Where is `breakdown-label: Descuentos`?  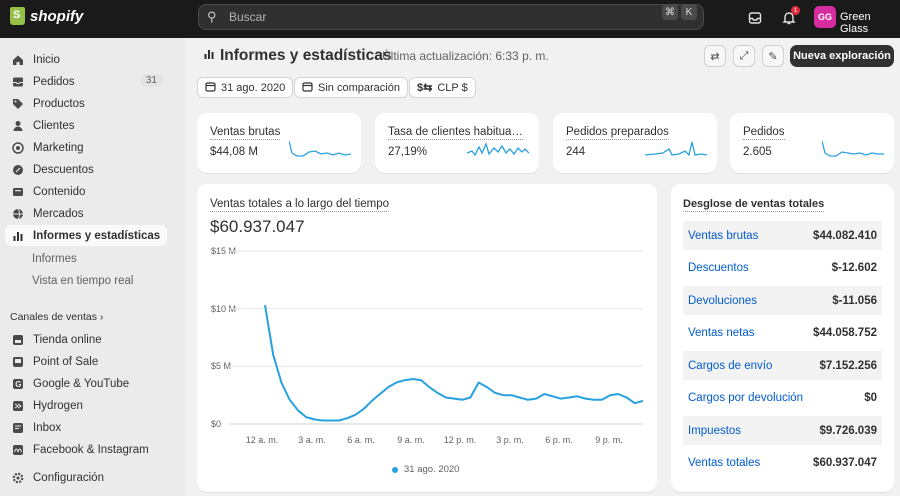 breakdown-label: Descuentos is located at coordinates (718, 267).